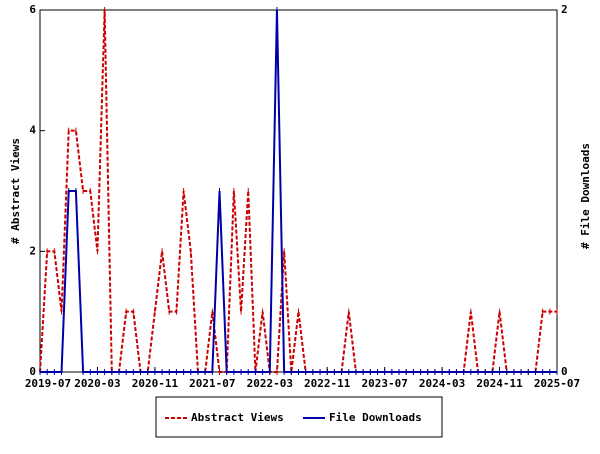 Image resolution: width=600 pixels, height=454 pixels. I want to click on legend, so click(299, 417).